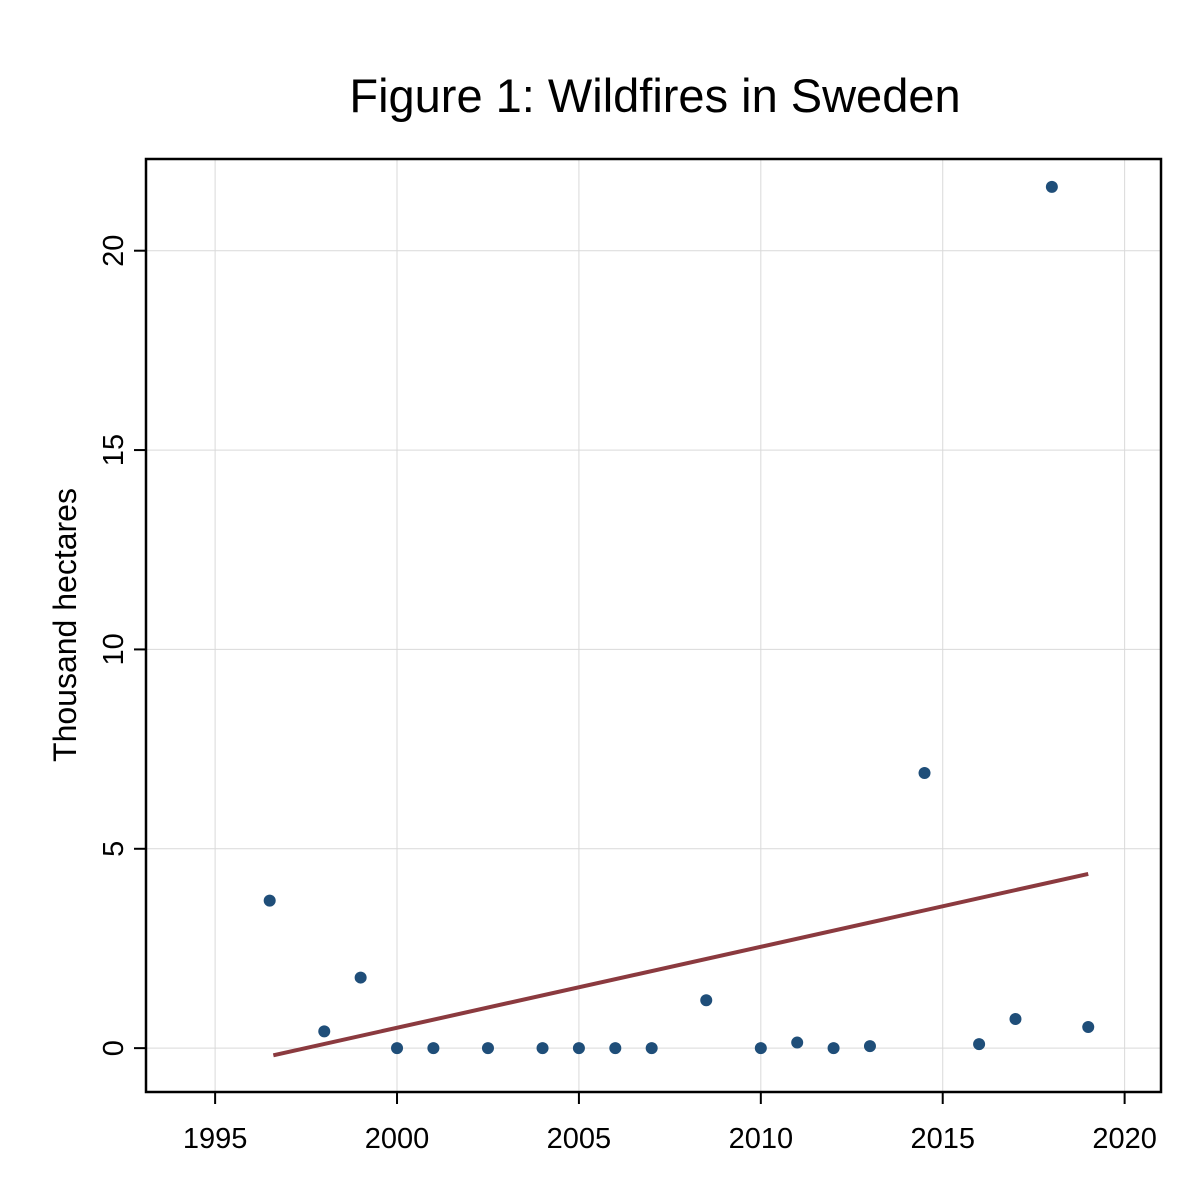 The width and height of the screenshot is (1200, 1200). I want to click on chart-title: Figure 1: Wildfires in Sweden, so click(654, 95).